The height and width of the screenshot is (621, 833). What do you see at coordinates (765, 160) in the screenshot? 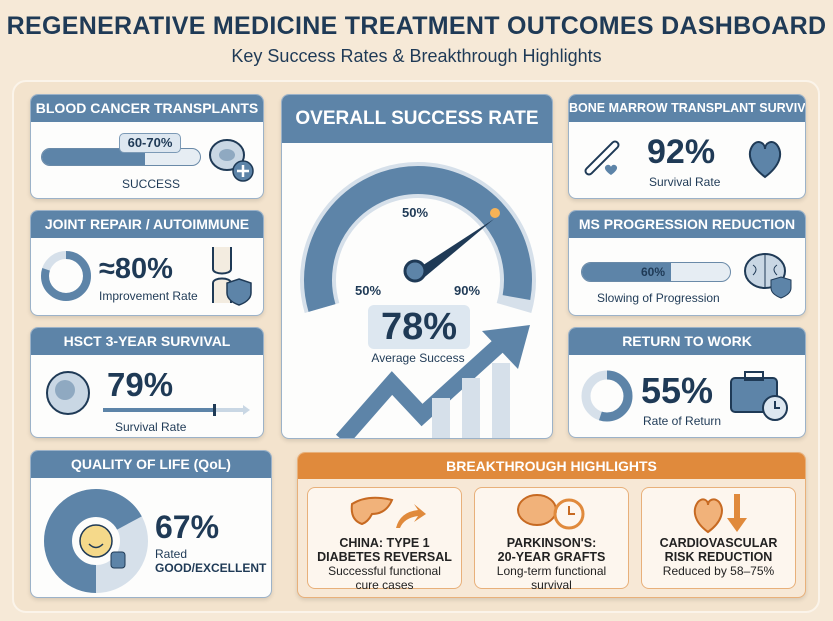
I see `heart-icon` at bounding box center [765, 160].